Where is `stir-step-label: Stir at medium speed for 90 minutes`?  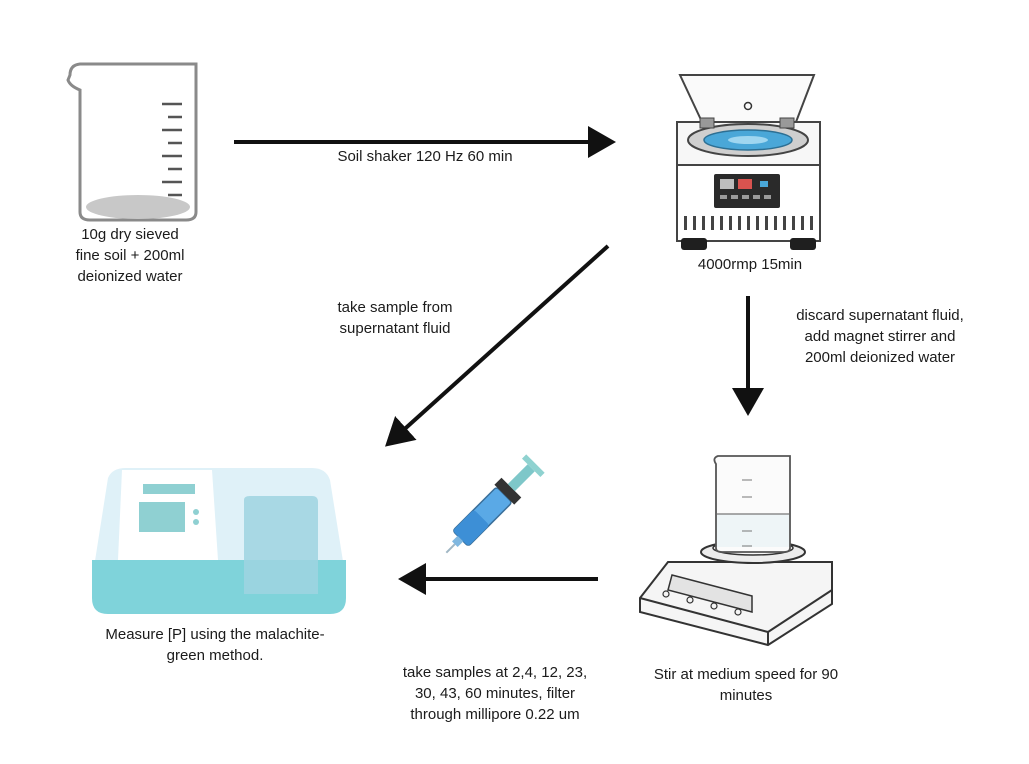 stir-step-label: Stir at medium speed for 90 minutes is located at coordinates (746, 685).